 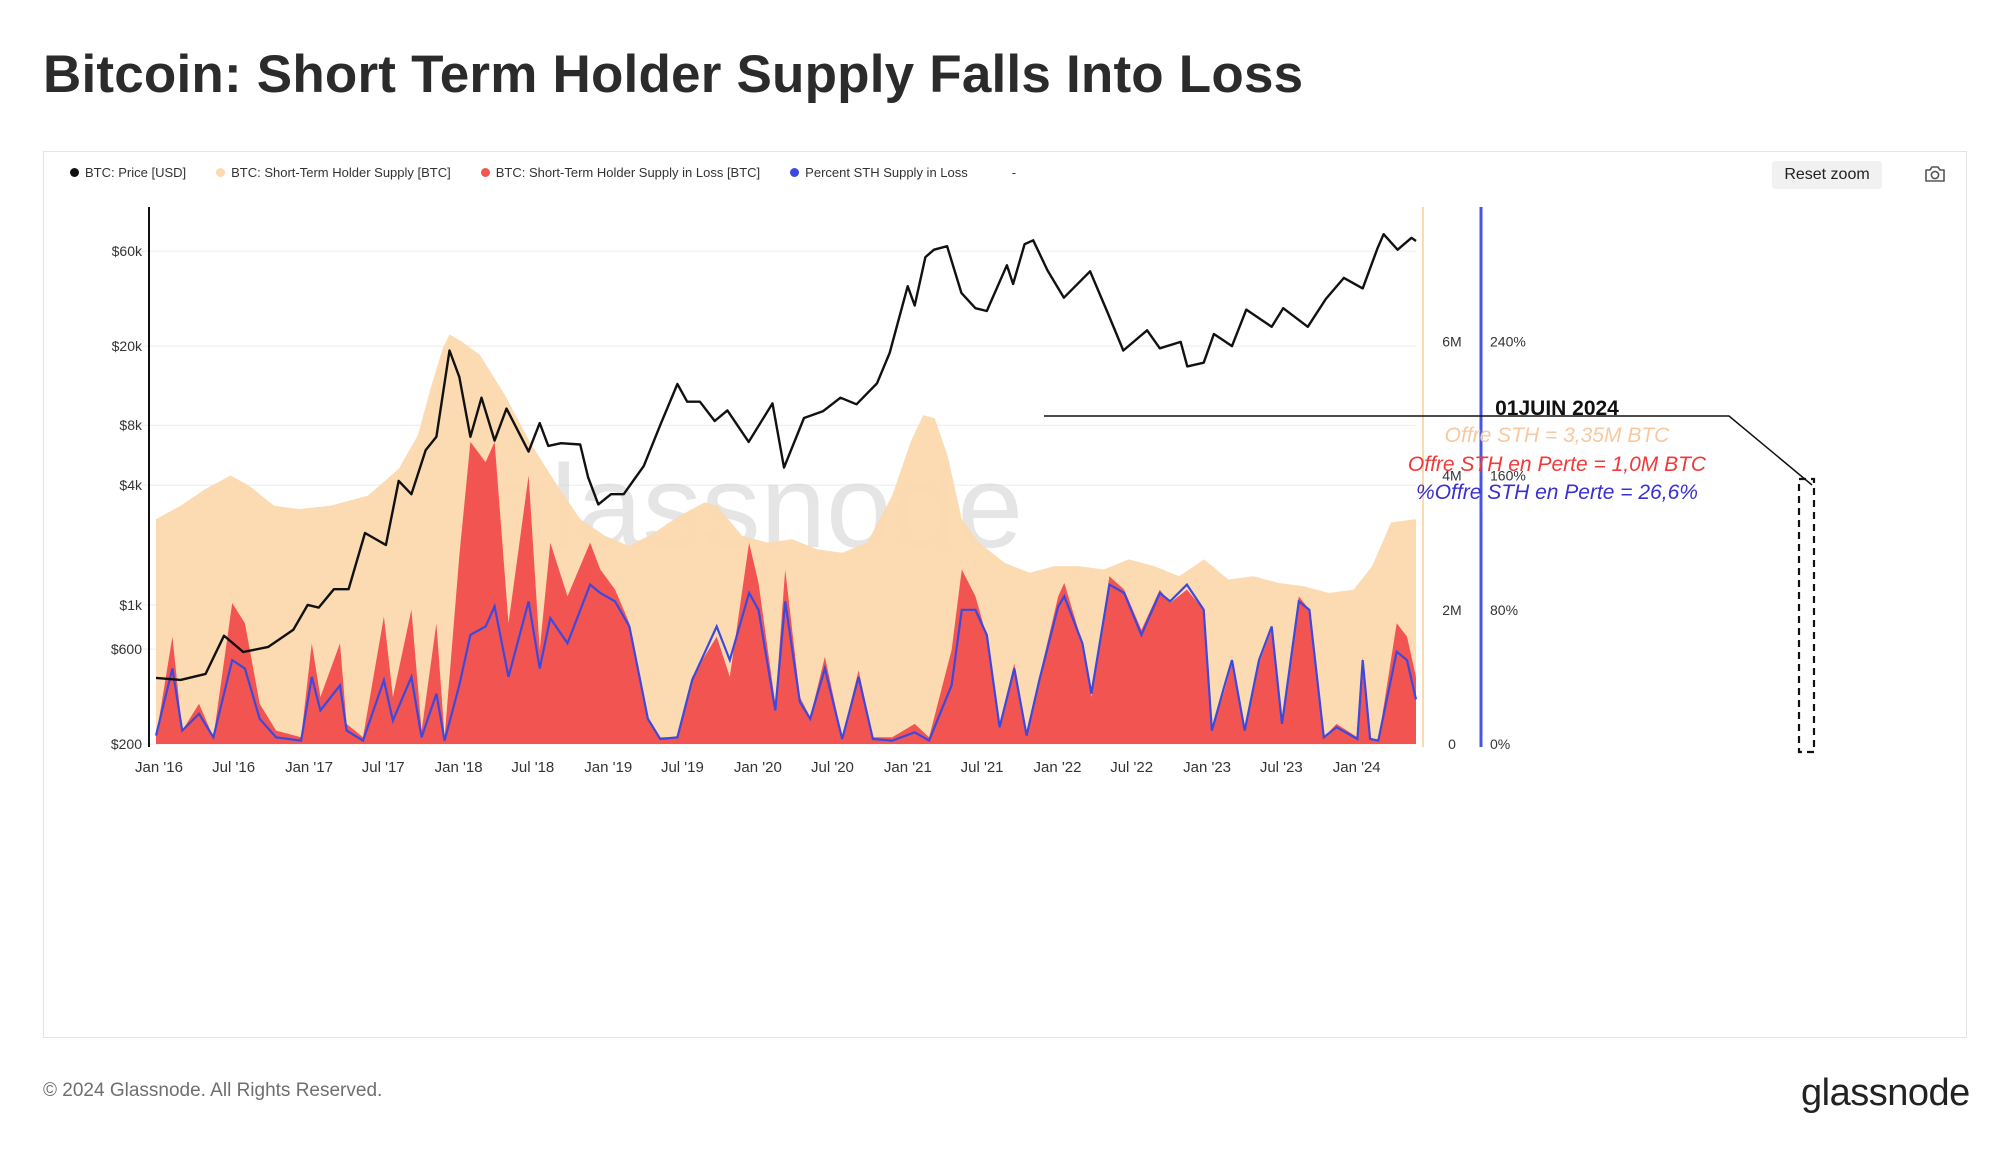 What do you see at coordinates (608, 767) in the screenshot?
I see `x-tick-label: Jan '19` at bounding box center [608, 767].